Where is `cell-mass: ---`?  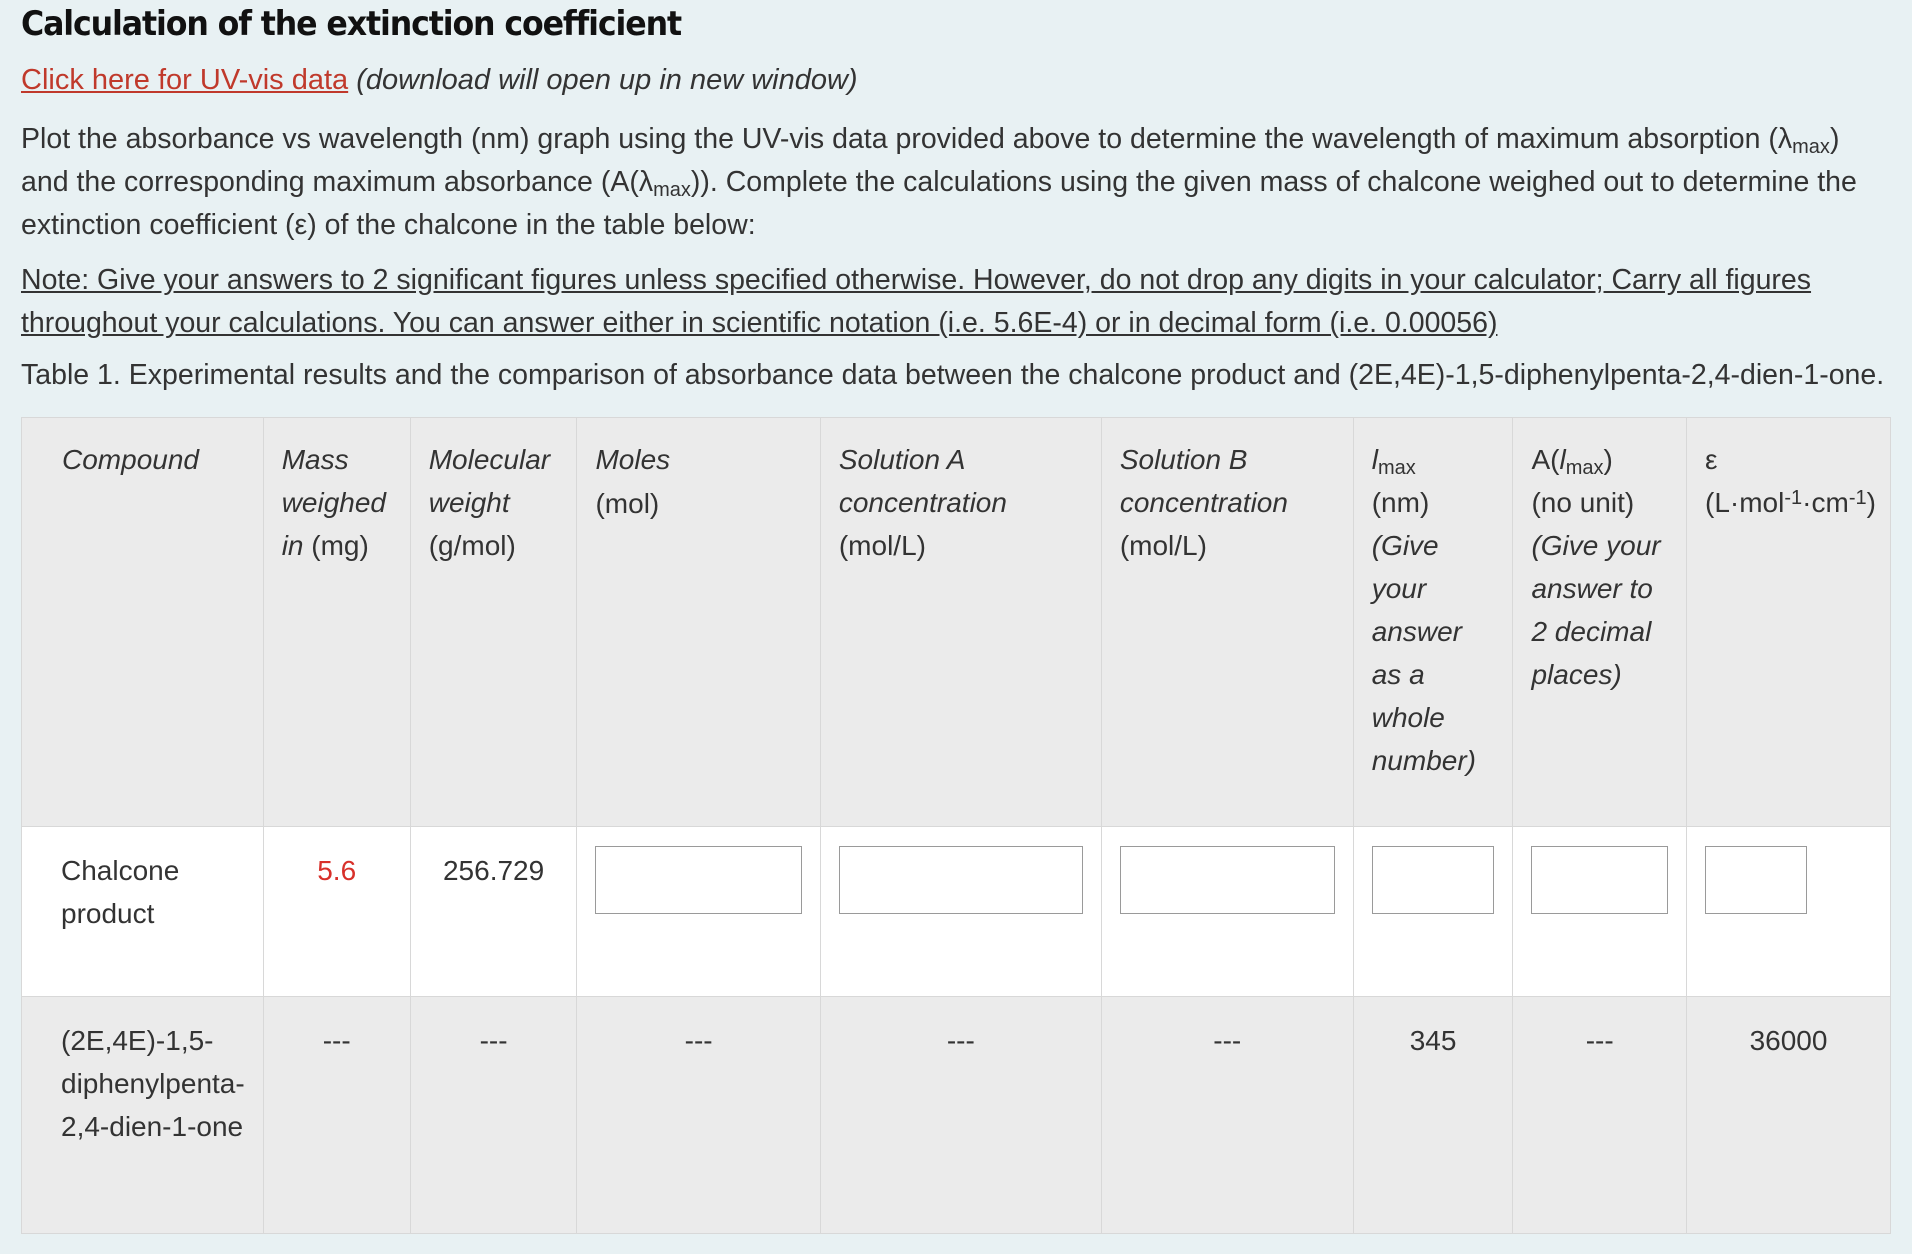 cell-mass: --- is located at coordinates (336, 1115).